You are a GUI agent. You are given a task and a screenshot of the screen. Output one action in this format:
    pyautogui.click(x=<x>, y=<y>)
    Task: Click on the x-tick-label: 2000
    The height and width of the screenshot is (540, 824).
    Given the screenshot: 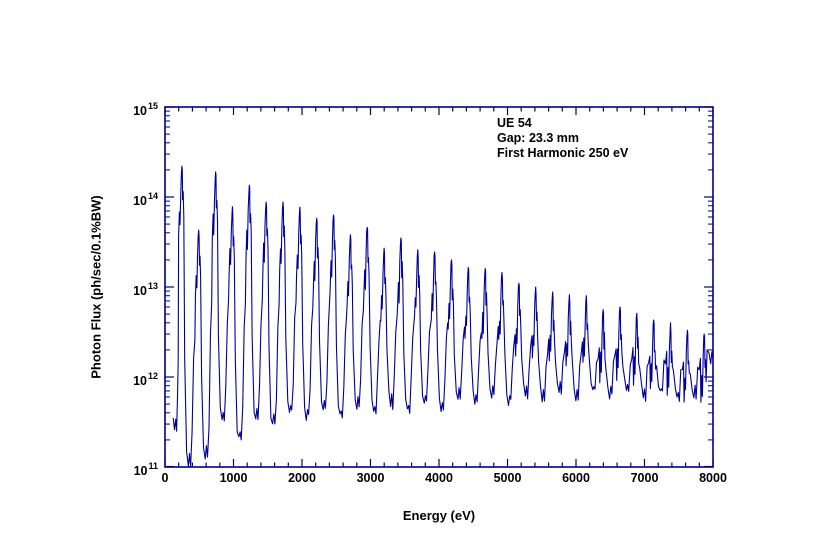 What is the action you would take?
    pyautogui.click(x=302, y=478)
    